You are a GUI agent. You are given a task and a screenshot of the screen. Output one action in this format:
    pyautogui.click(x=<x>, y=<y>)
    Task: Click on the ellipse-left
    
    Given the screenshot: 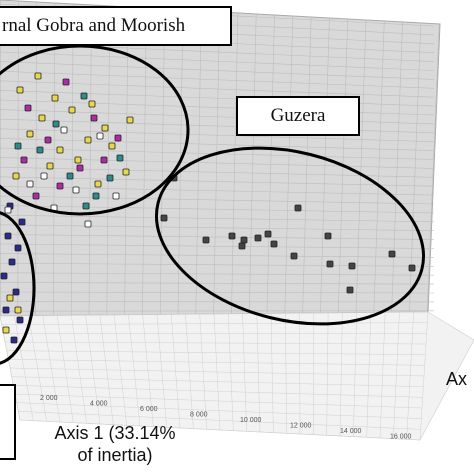 What is the action you would take?
    pyautogui.click(x=18, y=288)
    